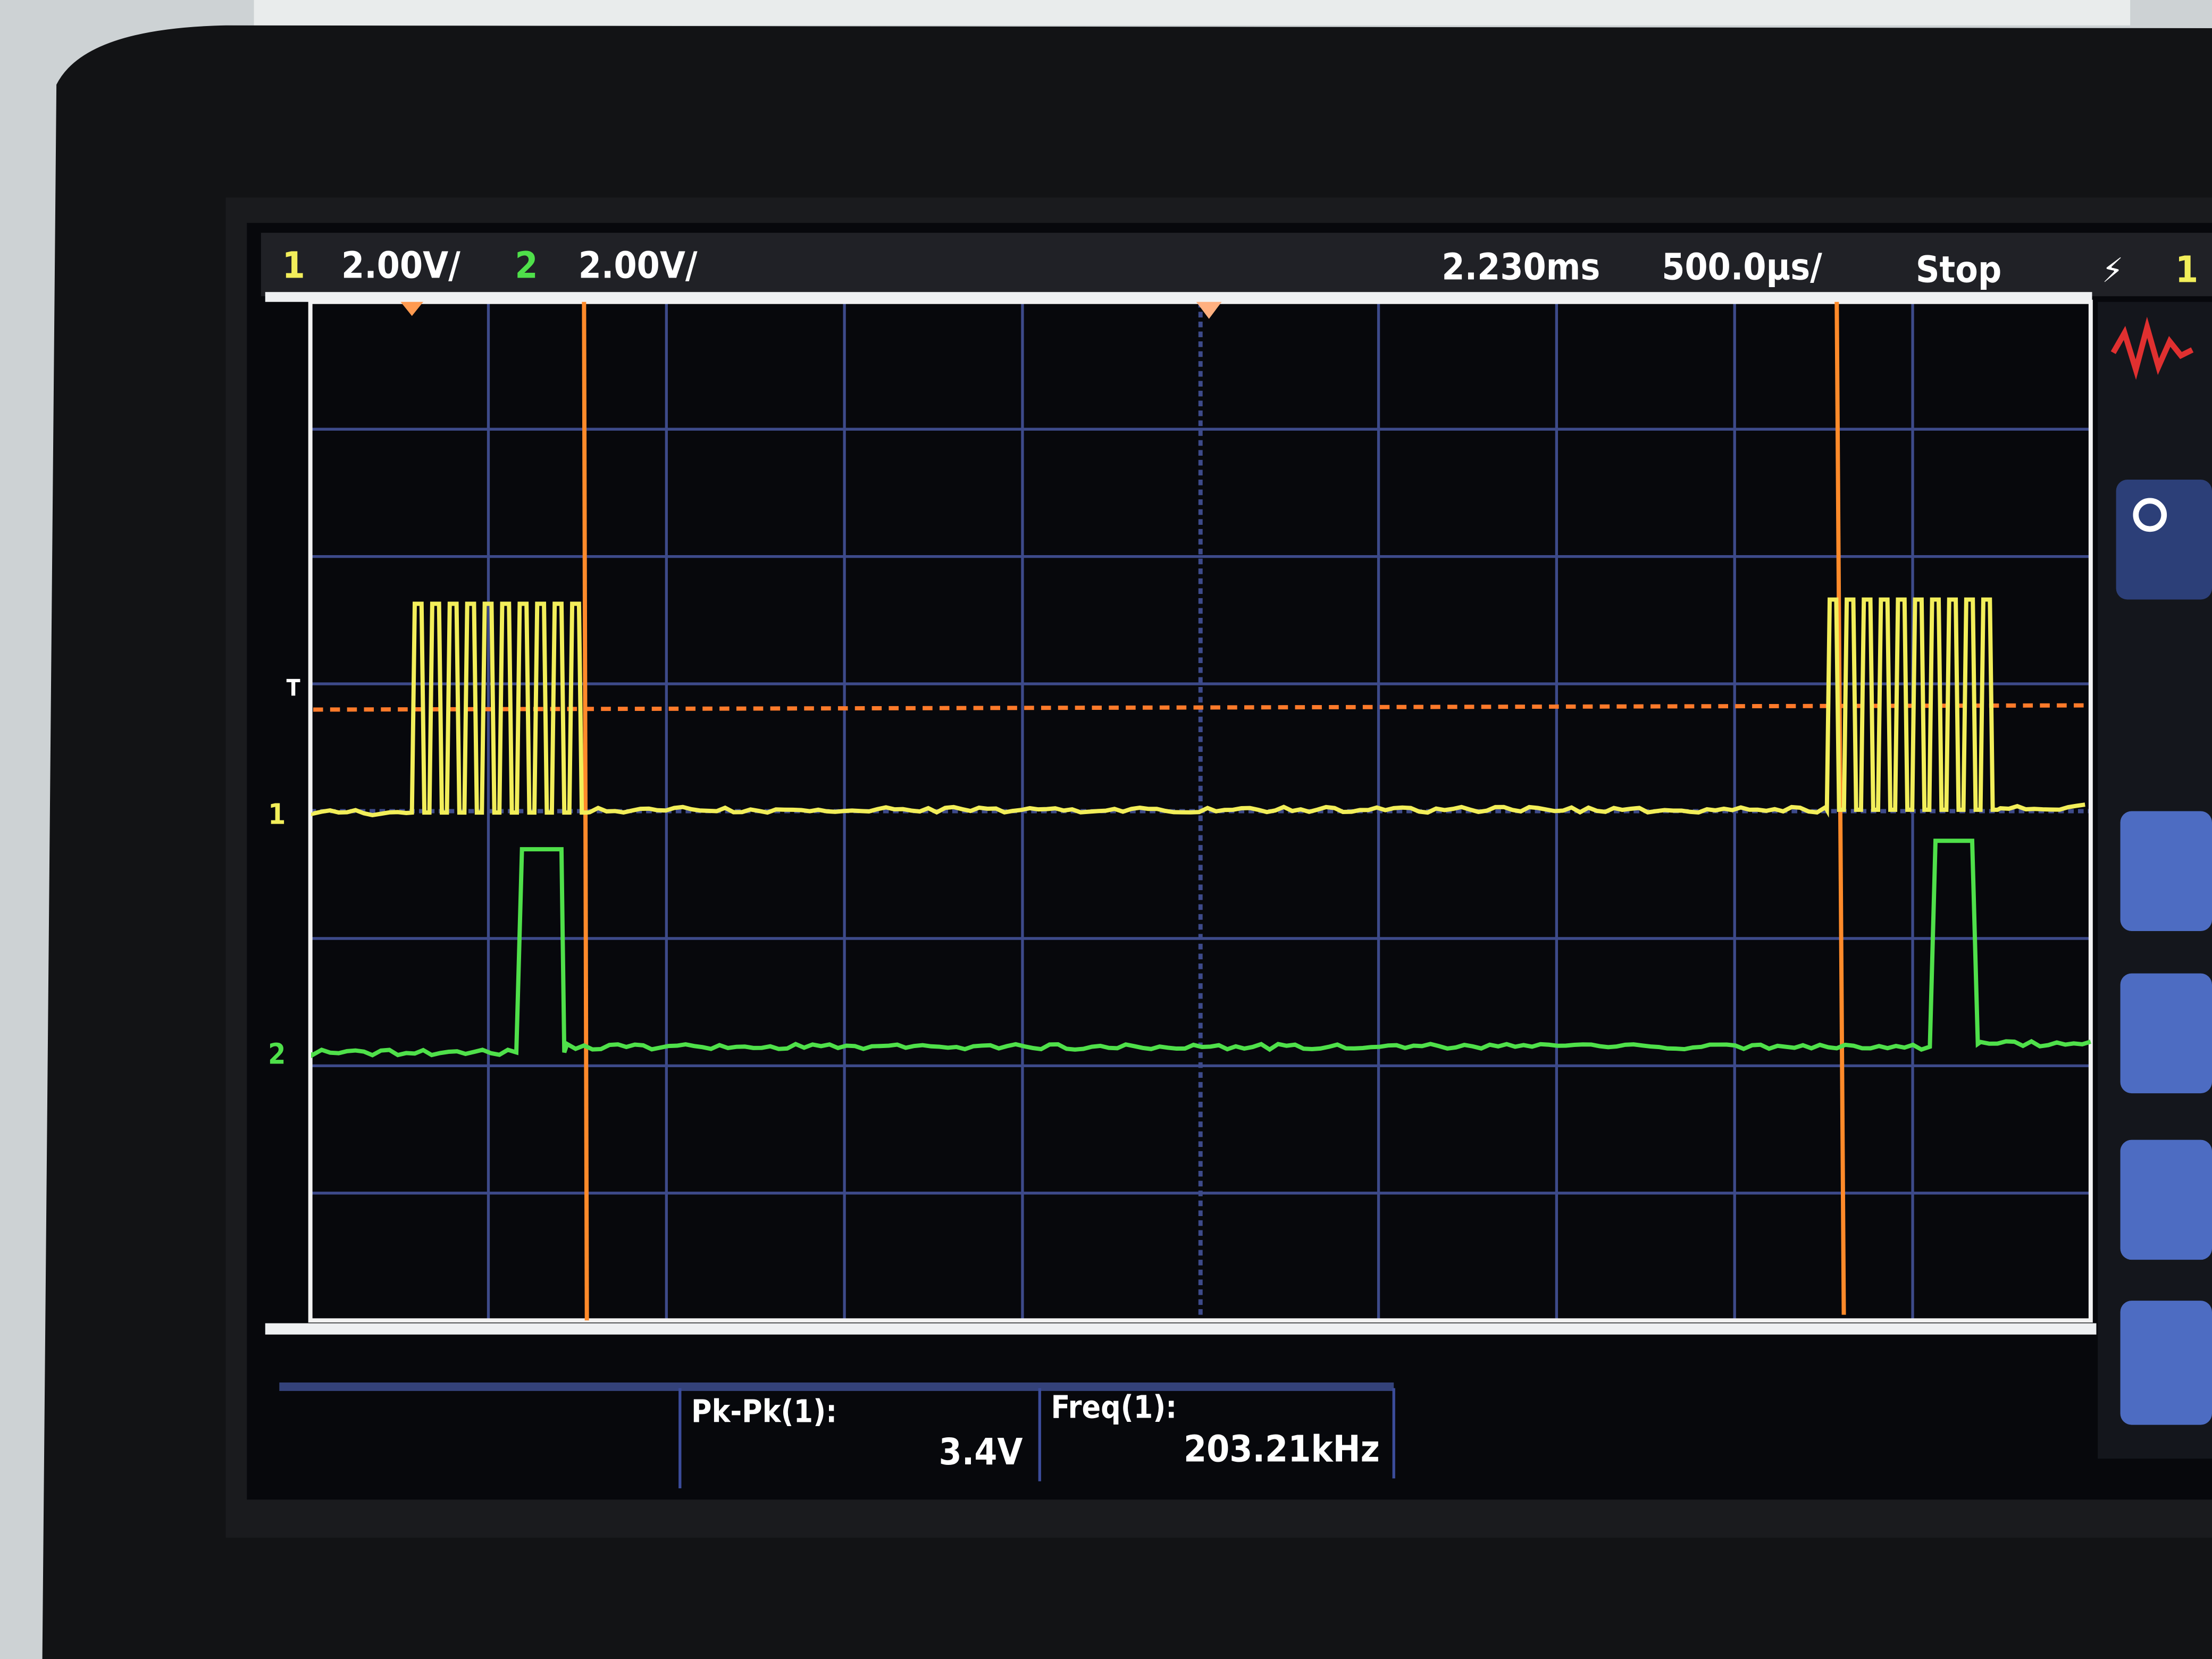 The height and width of the screenshot is (1659, 2212). What do you see at coordinates (2112, 271) in the screenshot?
I see `trigger-edge-icon: ⚡` at bounding box center [2112, 271].